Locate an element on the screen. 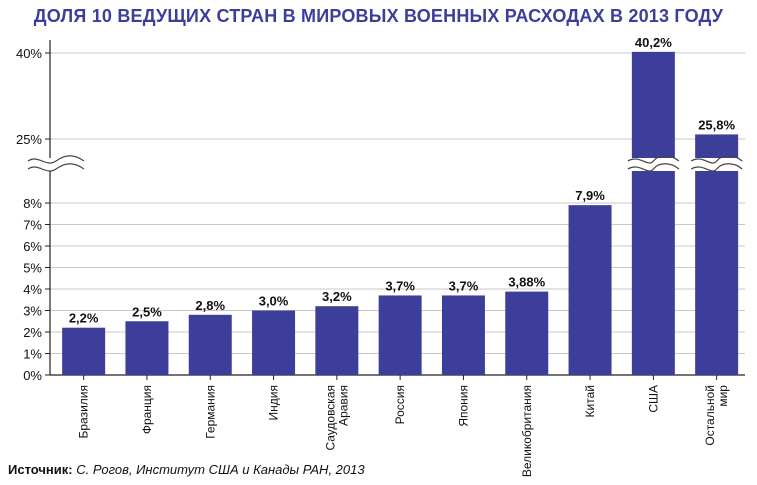 The width and height of the screenshot is (757, 485). category-label: Япония is located at coordinates (463, 406).